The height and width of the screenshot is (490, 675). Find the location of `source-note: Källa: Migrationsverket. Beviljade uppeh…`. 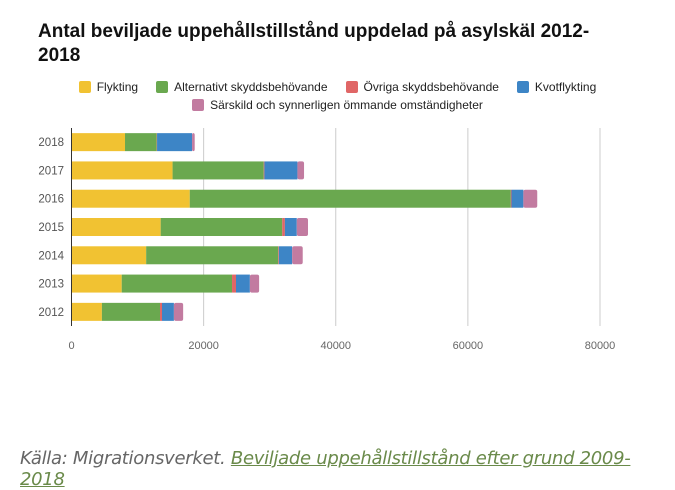

source-note: Källa: Migrationsverket. Beviljade uppeh… is located at coordinates (347, 469).